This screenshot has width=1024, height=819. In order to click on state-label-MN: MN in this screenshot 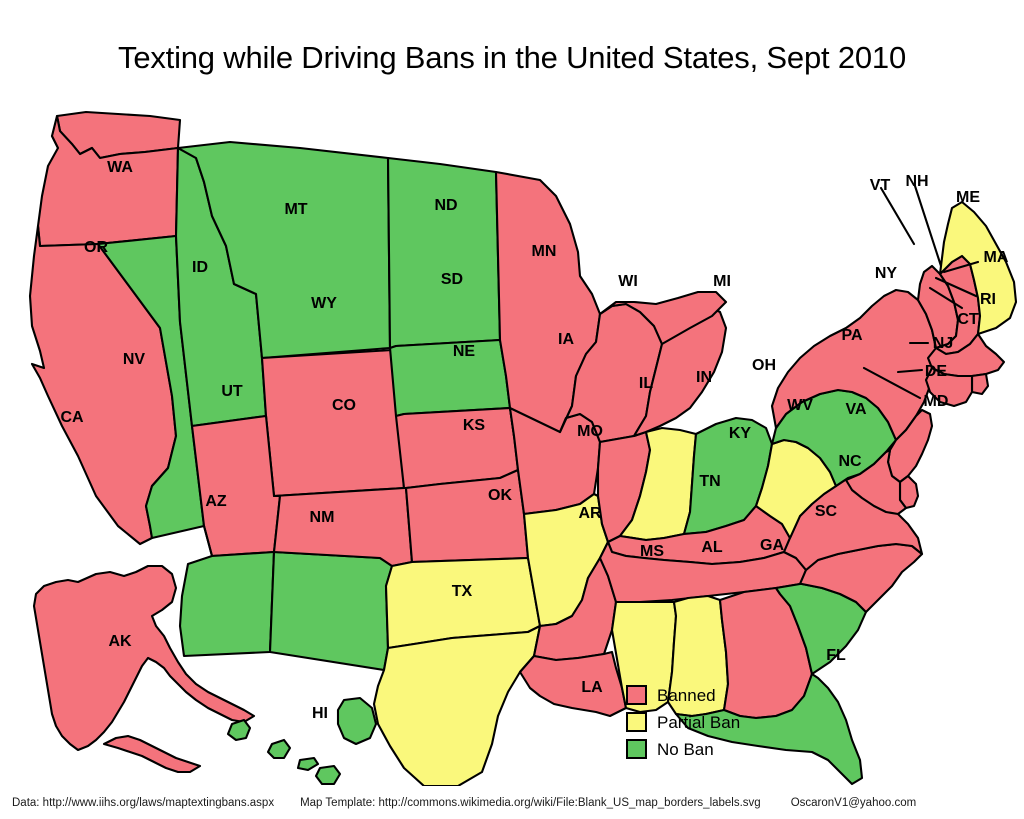, I will do `click(544, 251)`.